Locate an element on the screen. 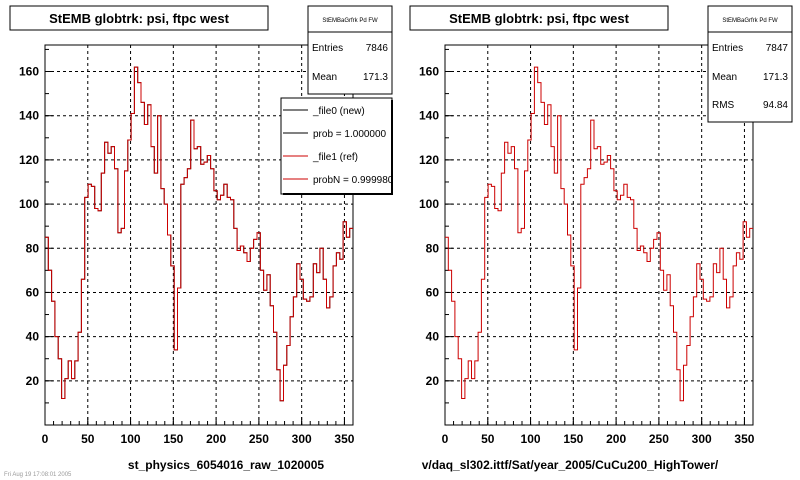  left-stats-box is located at coordinates (350, 50).